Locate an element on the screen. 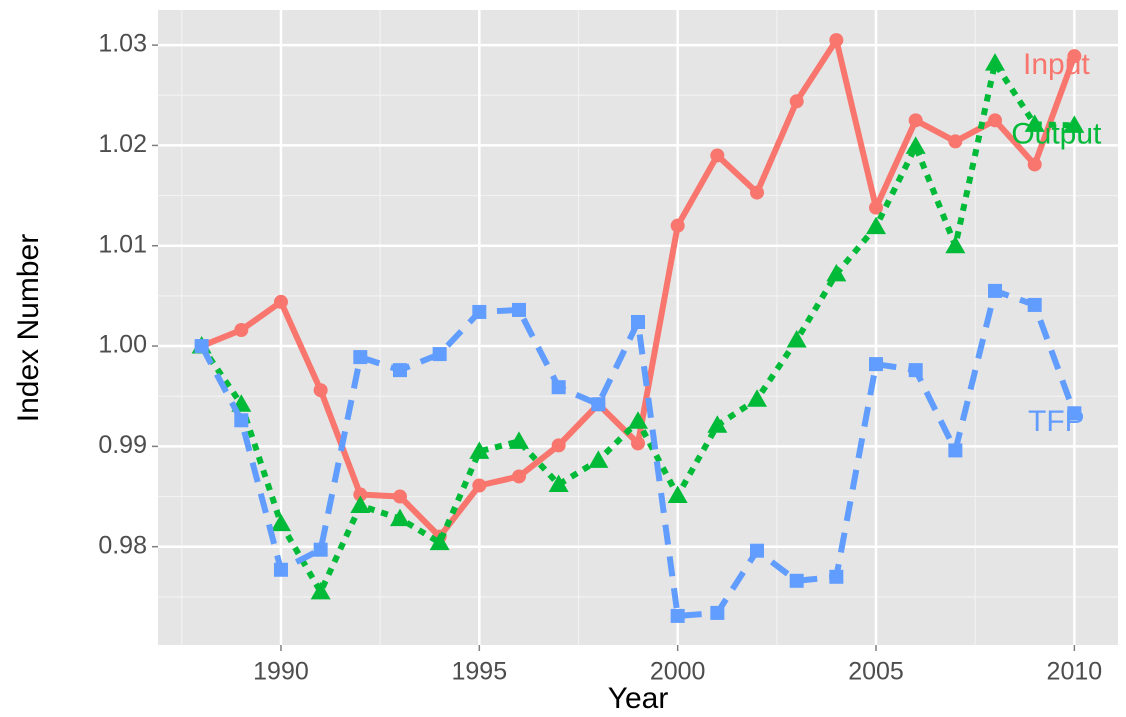 Image resolution: width=1126 pixels, height=717 pixels. series-label: TFP is located at coordinates (1056, 421).